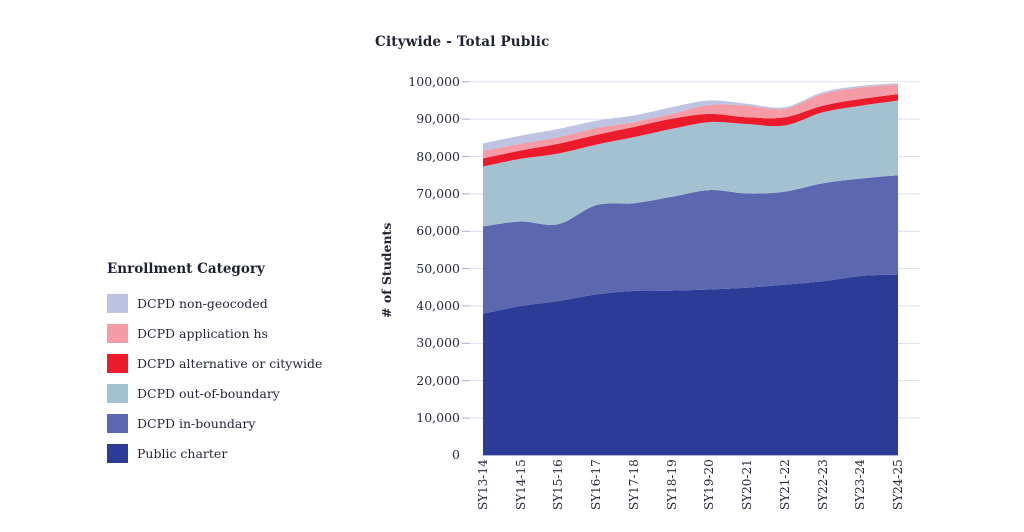 This screenshot has width=1024, height=532. Describe the element at coordinates (208, 393) in the screenshot. I see `legend-label: DCPD out-of-boundary` at that location.